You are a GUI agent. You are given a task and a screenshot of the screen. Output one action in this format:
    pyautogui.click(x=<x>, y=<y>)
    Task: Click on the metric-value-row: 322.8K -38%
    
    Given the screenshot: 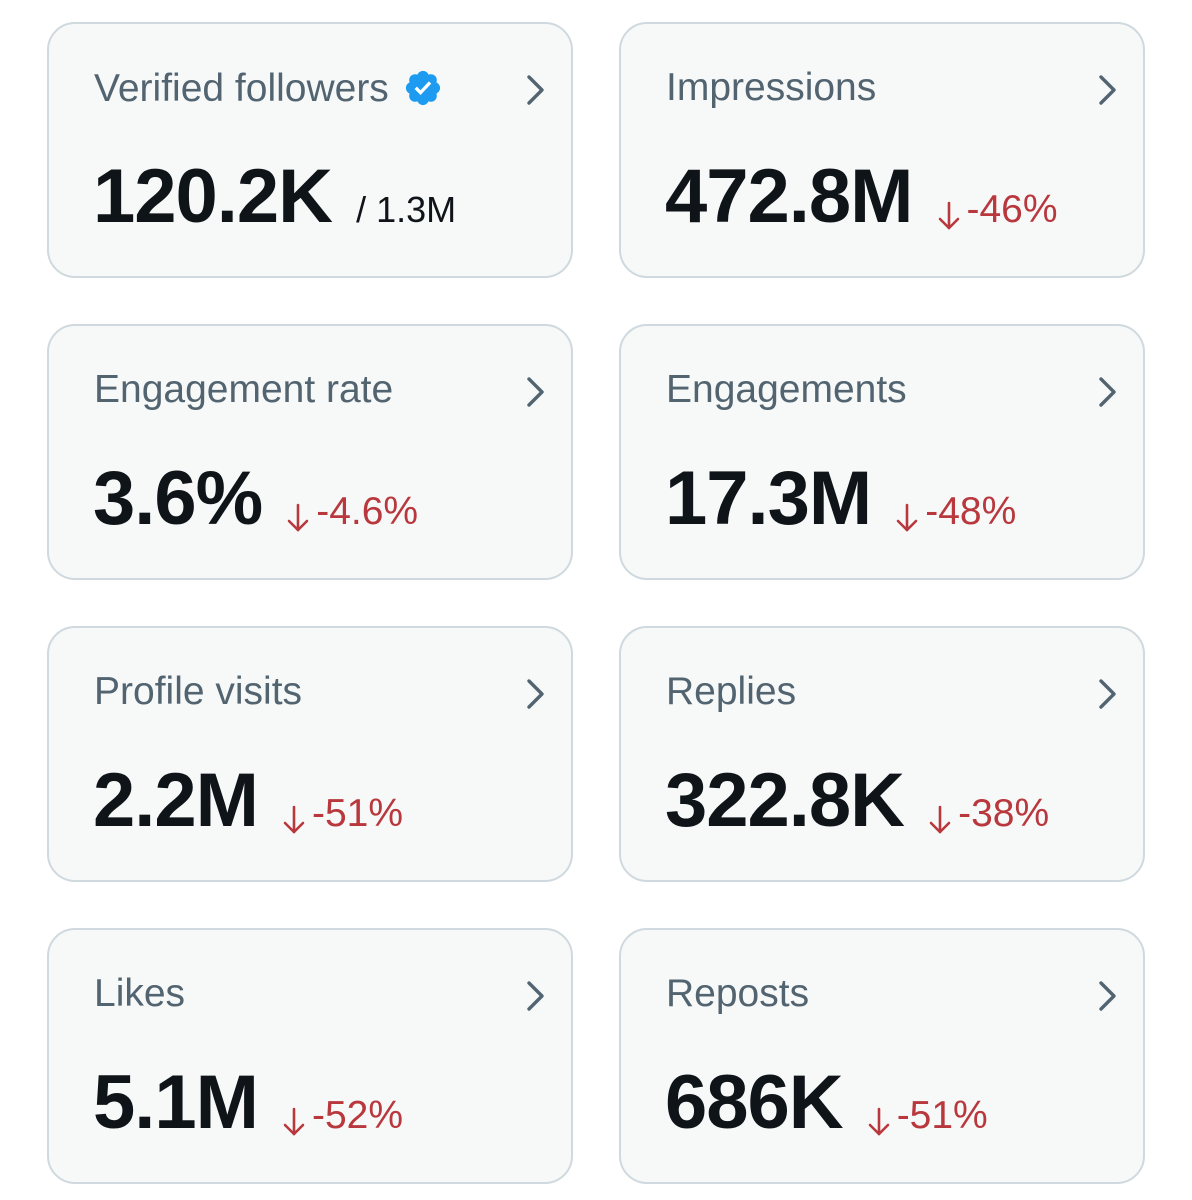 What is the action you would take?
    pyautogui.click(x=857, y=801)
    